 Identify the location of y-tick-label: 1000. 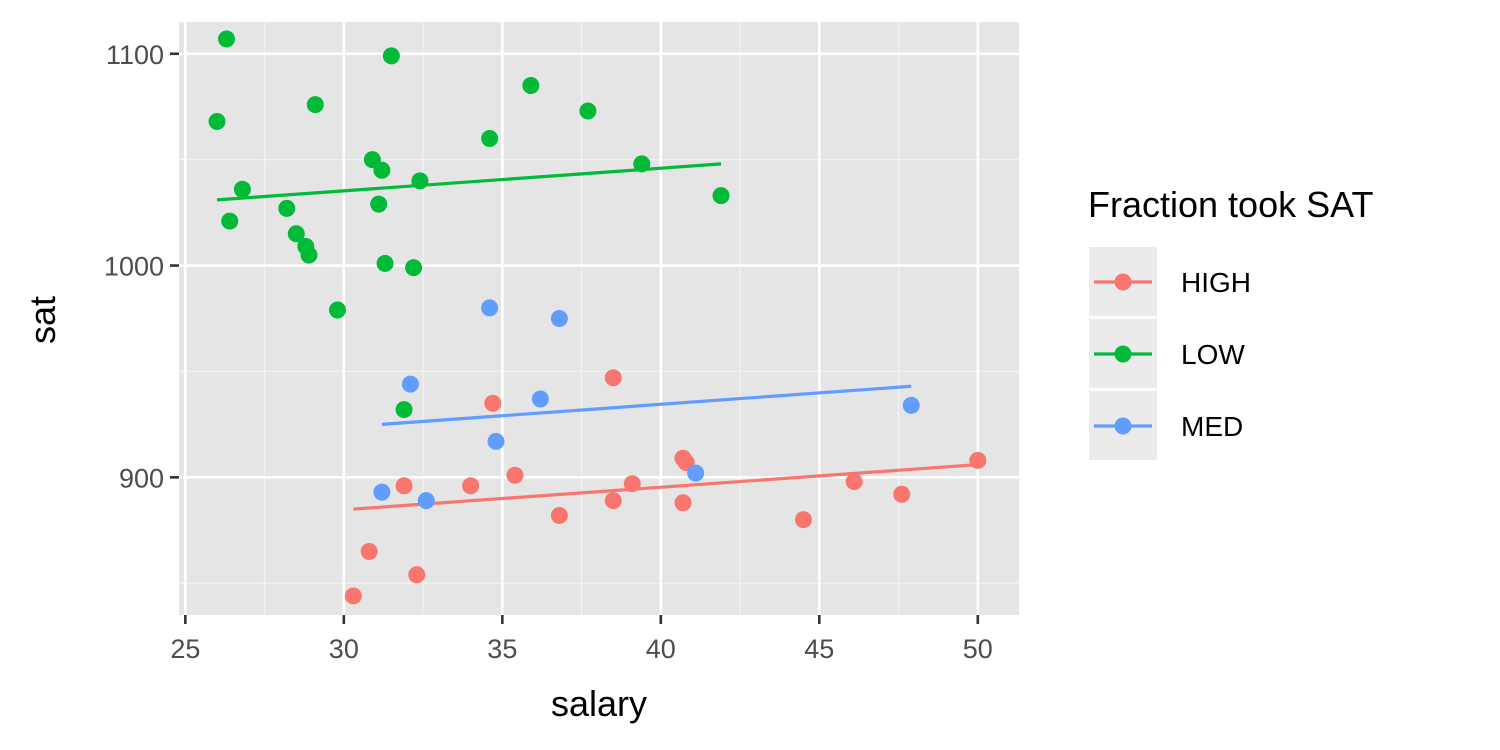
(134, 267).